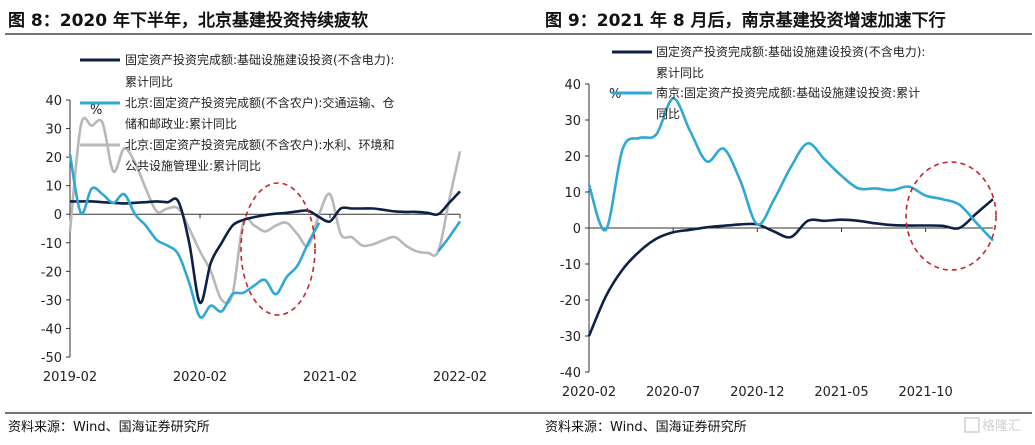 The height and width of the screenshot is (445, 1035). I want to click on watermark-logo-icon, so click(972, 425).